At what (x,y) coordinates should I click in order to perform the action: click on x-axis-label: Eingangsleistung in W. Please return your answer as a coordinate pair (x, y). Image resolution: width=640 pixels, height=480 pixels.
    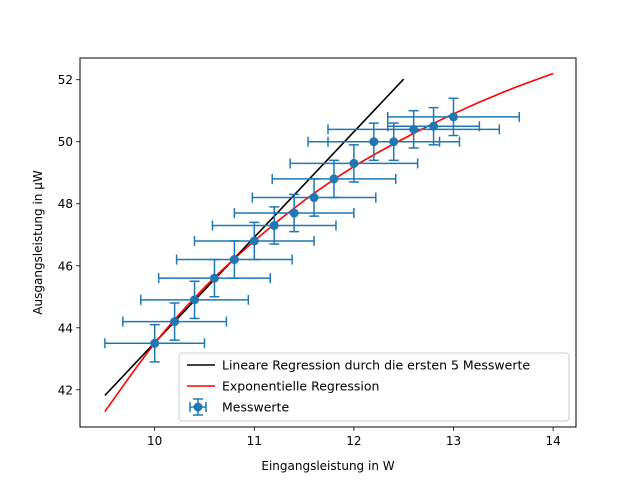
    Looking at the image, I should click on (327, 466).